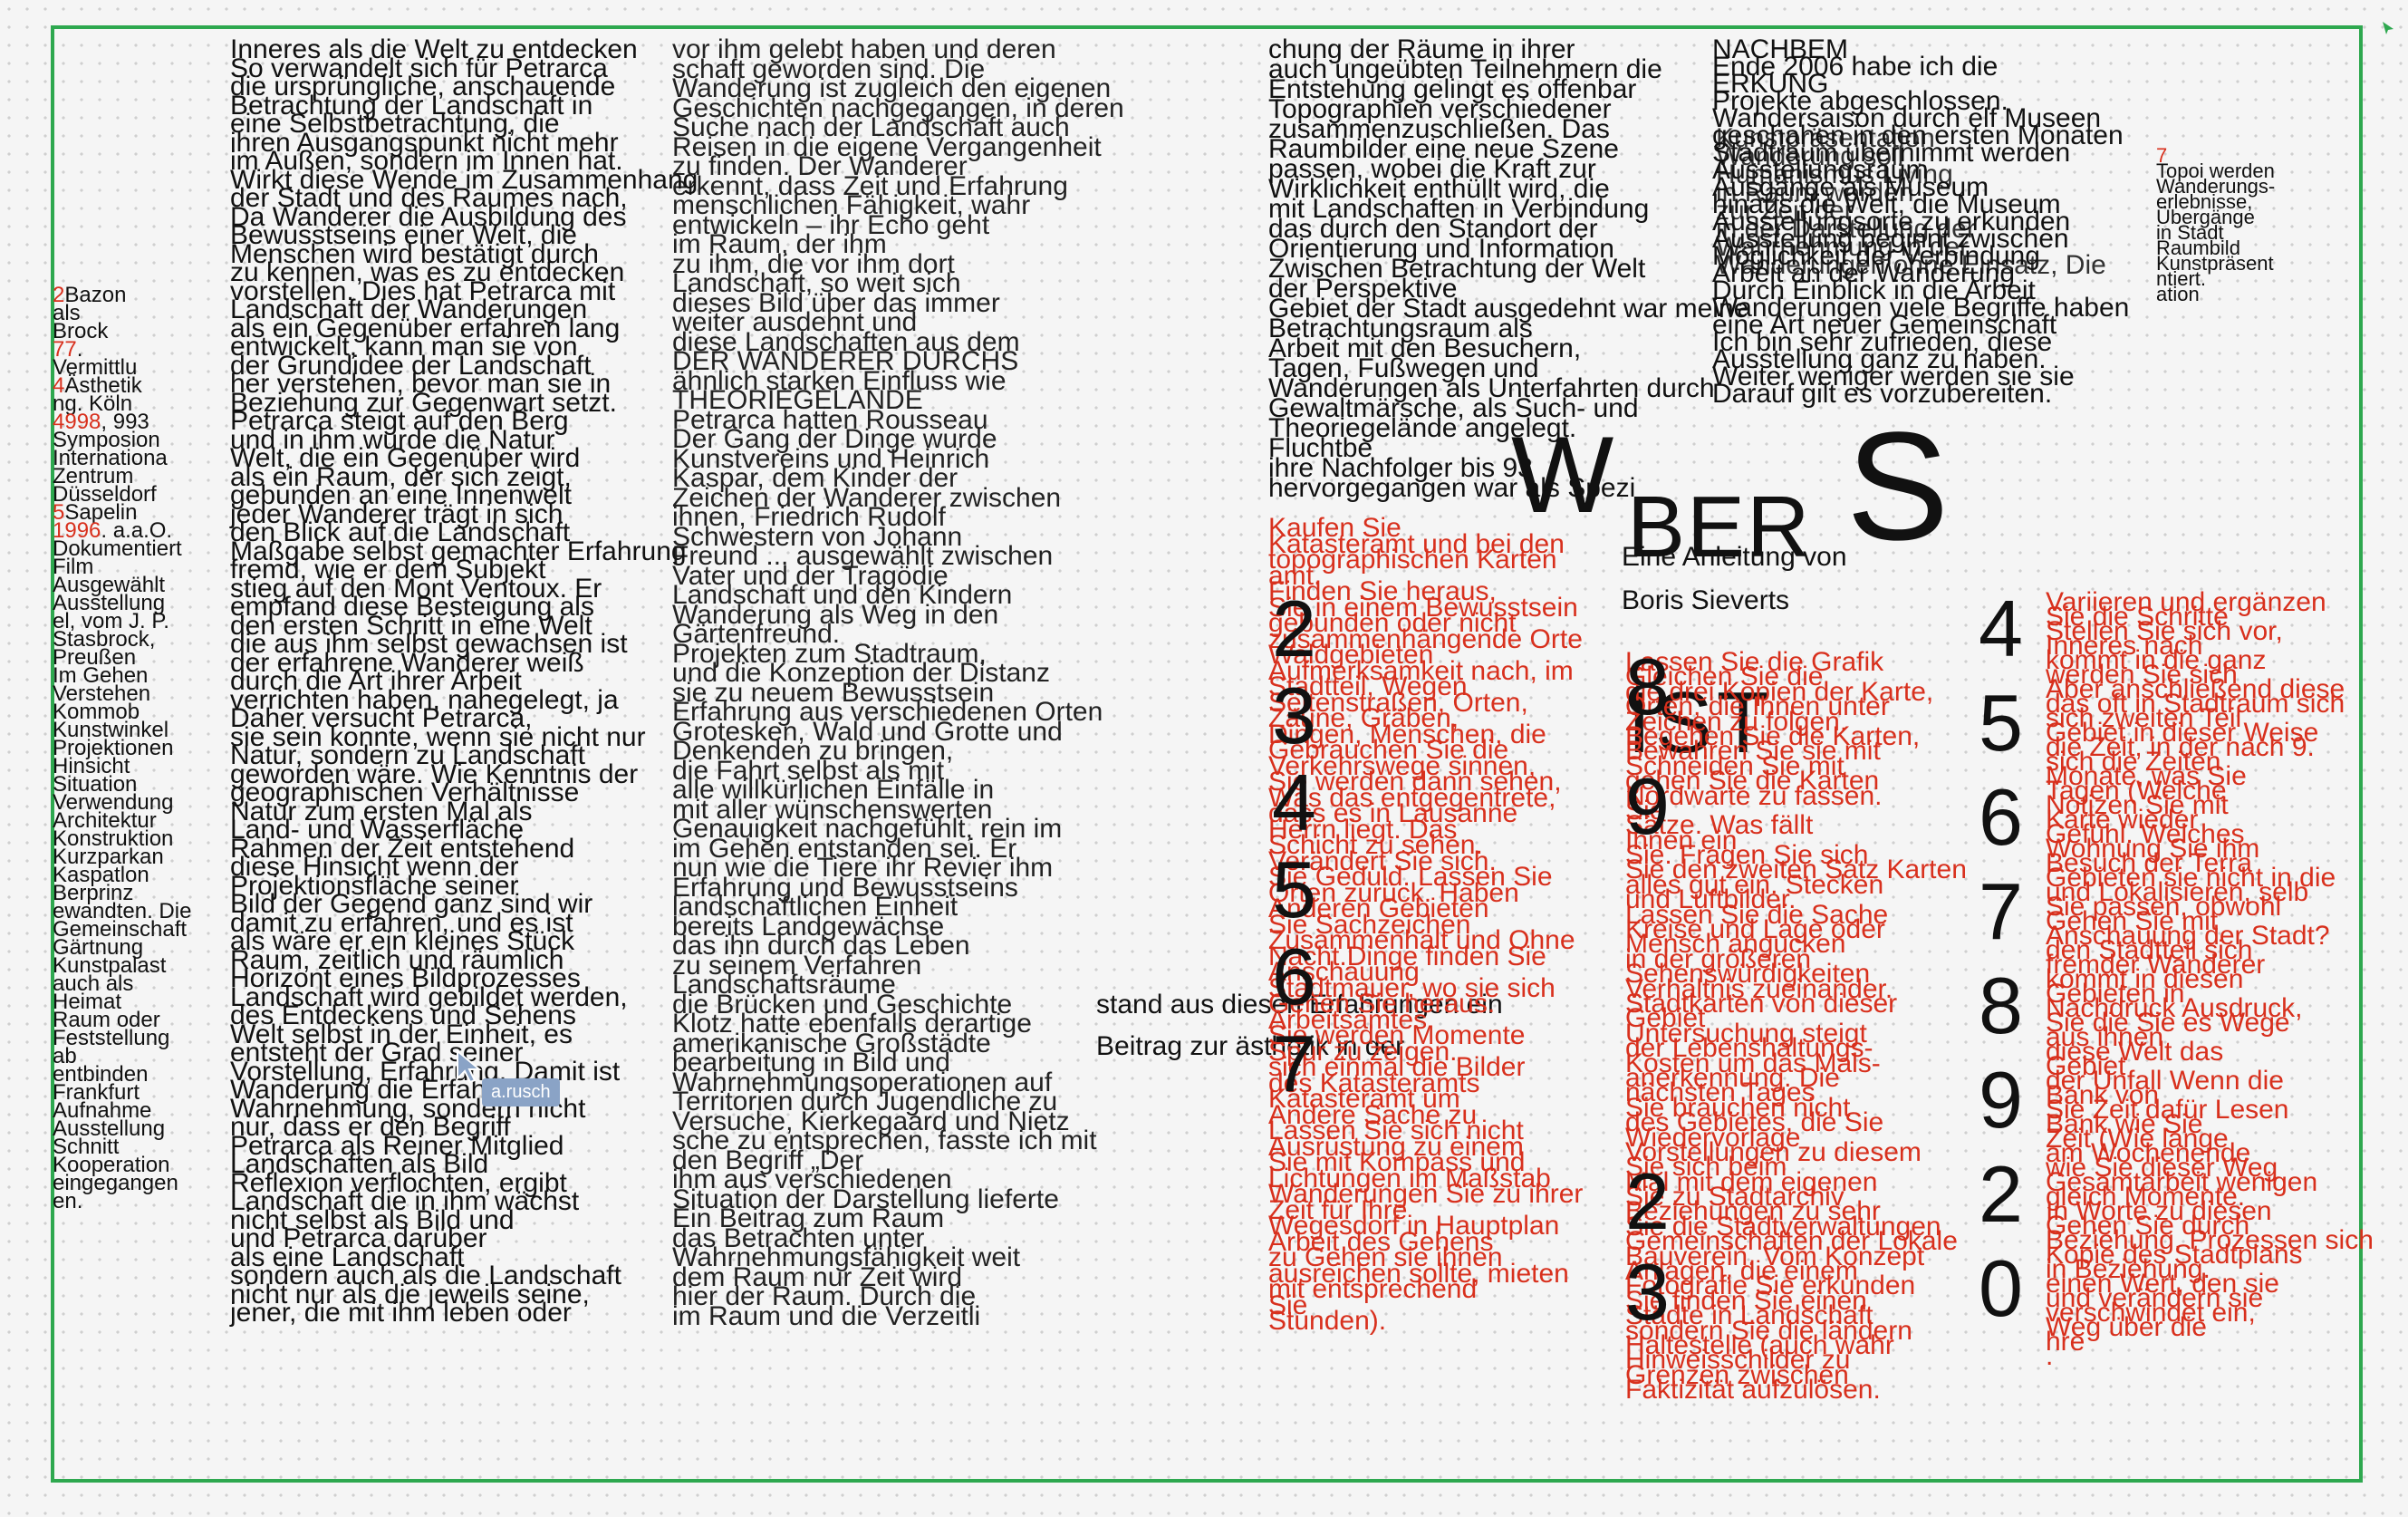 The image size is (2408, 1517). What do you see at coordinates (863, 556) in the screenshot?
I see `text-line: Freund ... ausgewählt zwischen` at bounding box center [863, 556].